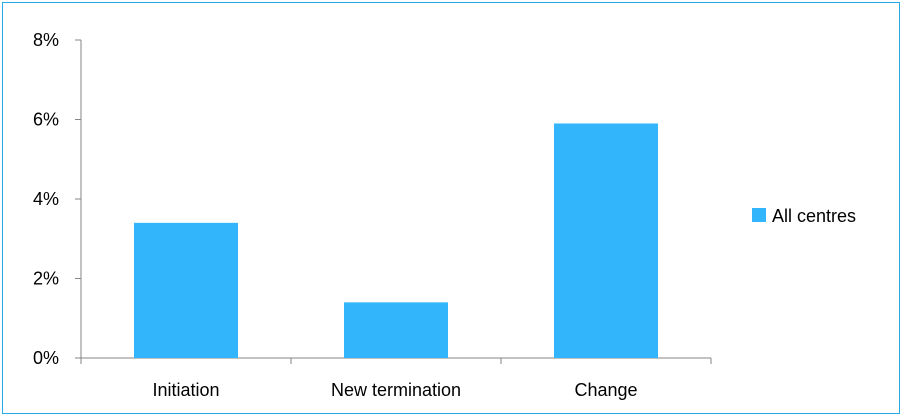  What do you see at coordinates (46, 40) in the screenshot?
I see `y-tick-label: 8%` at bounding box center [46, 40].